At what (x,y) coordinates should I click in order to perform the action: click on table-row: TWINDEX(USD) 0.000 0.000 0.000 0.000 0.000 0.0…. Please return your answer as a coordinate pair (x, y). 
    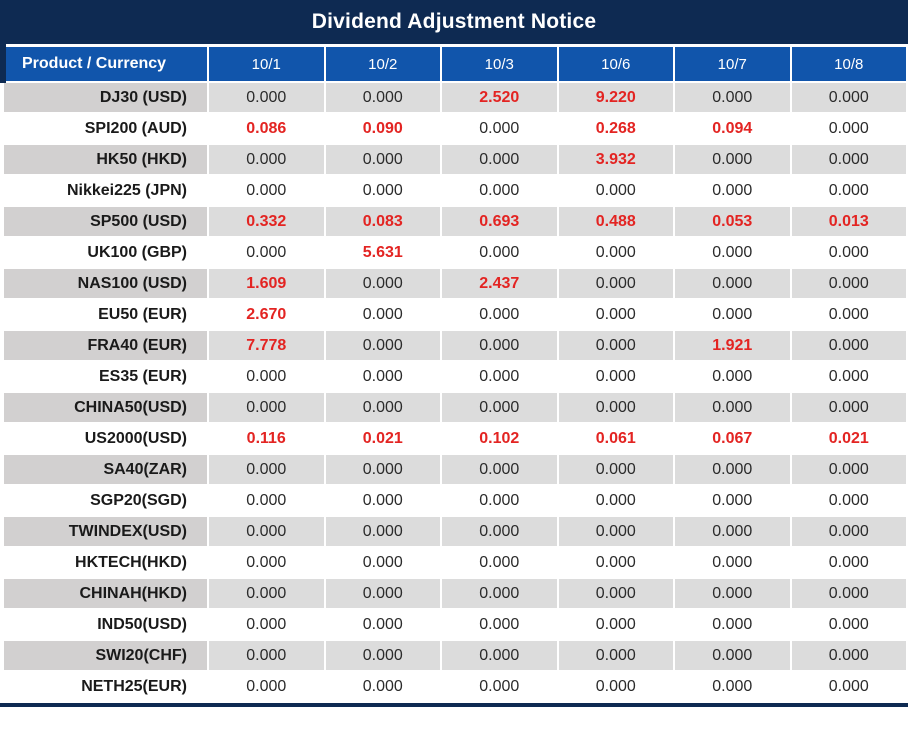
    Looking at the image, I should click on (455, 531).